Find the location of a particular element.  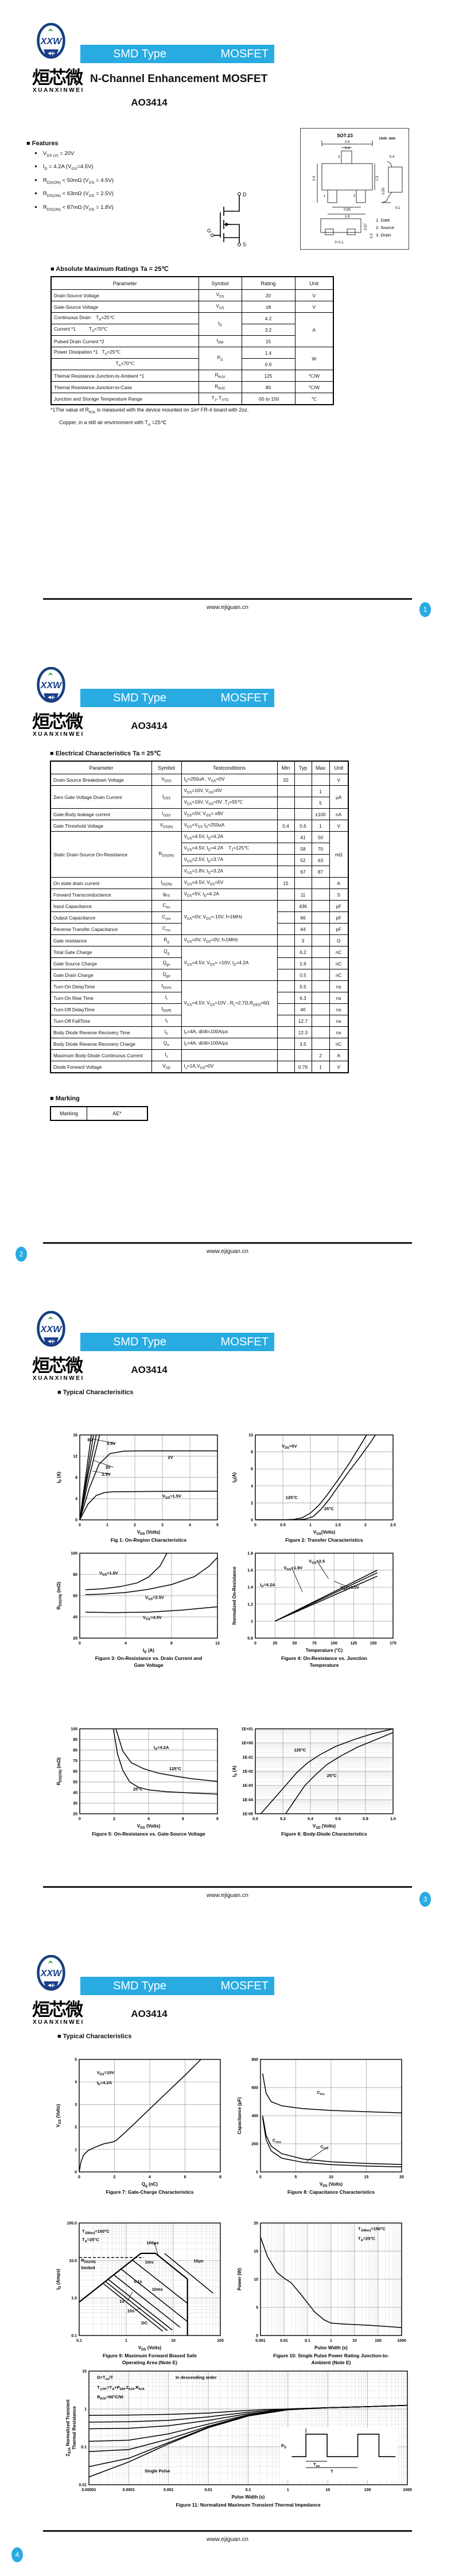

table-row: Turn-Off FallTime tf 12.7 ns is located at coordinates (199, 1021).